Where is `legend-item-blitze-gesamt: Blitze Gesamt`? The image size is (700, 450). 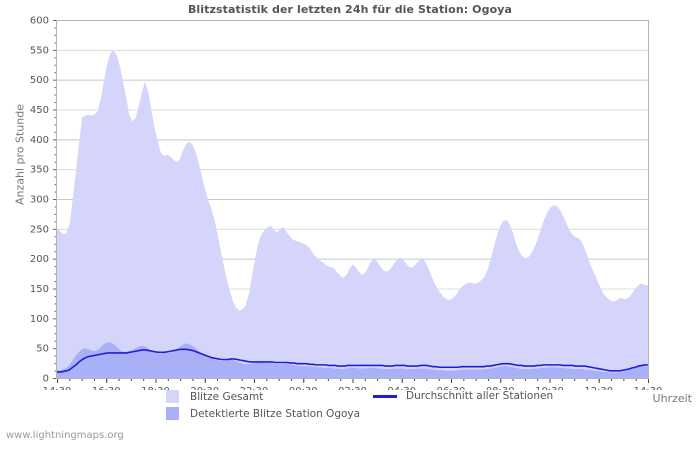
legend-item-blitze-gesamt: Blitze Gesamt is located at coordinates (214, 396).